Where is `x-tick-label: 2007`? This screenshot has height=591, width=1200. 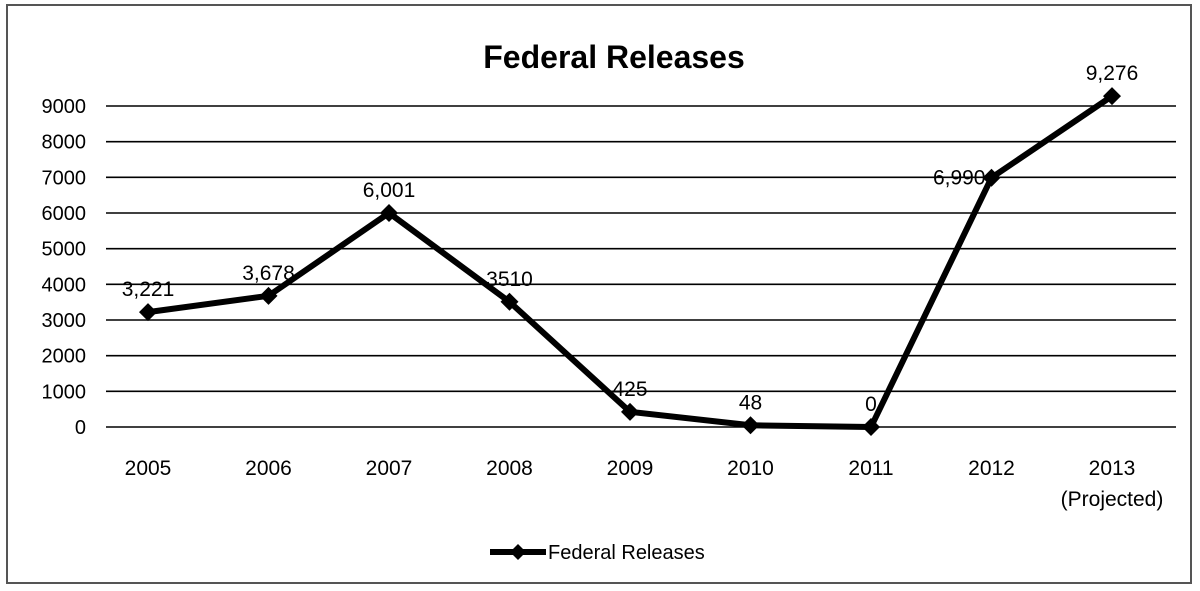 x-tick-label: 2007 is located at coordinates (389, 468).